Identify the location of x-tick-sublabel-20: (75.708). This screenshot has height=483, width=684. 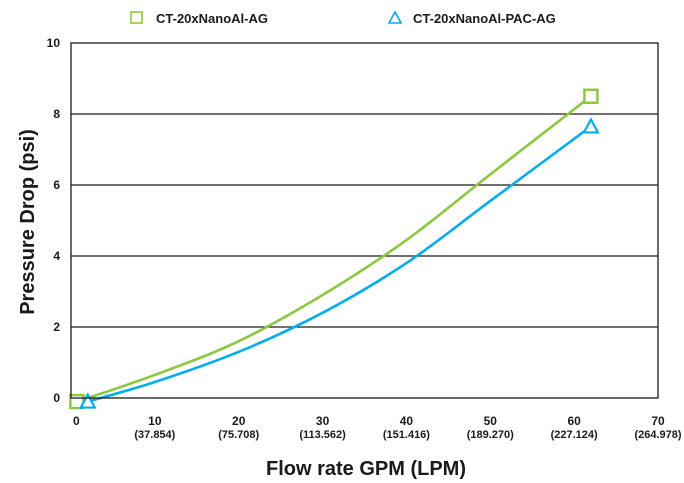
(238, 435).